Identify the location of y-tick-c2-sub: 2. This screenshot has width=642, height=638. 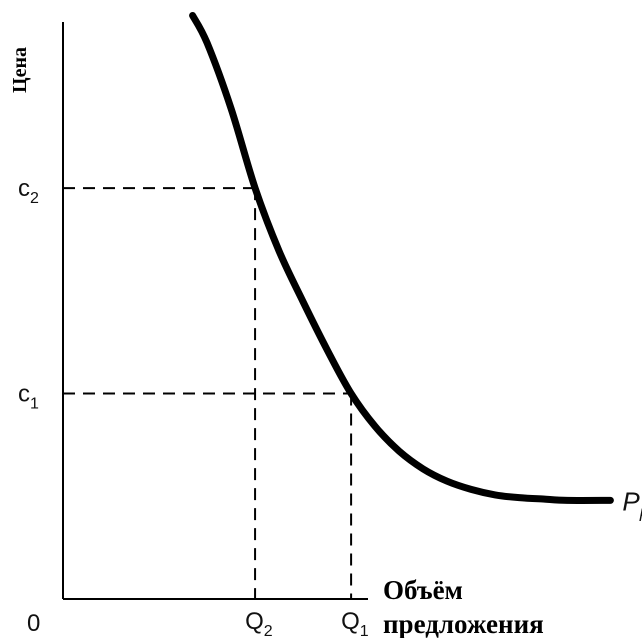
(34, 198).